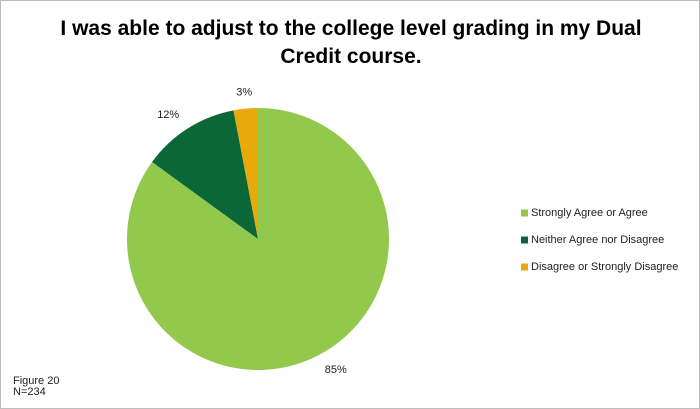  What do you see at coordinates (168, 115) in the screenshot?
I see `data-label: 12%` at bounding box center [168, 115].